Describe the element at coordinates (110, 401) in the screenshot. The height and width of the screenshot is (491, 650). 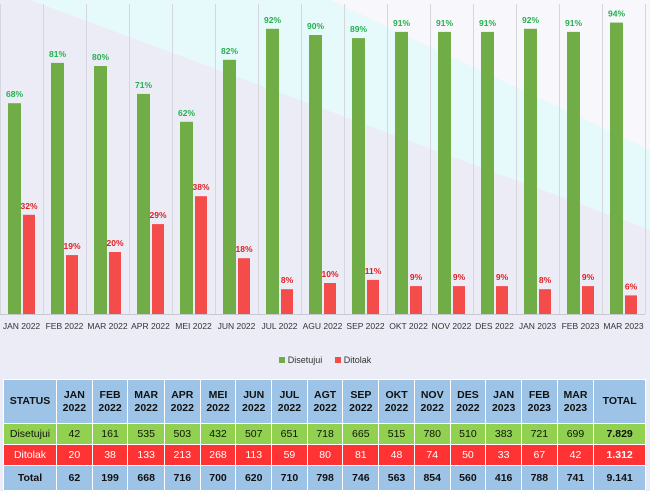
I see `column-header: FEB 2022` at that location.